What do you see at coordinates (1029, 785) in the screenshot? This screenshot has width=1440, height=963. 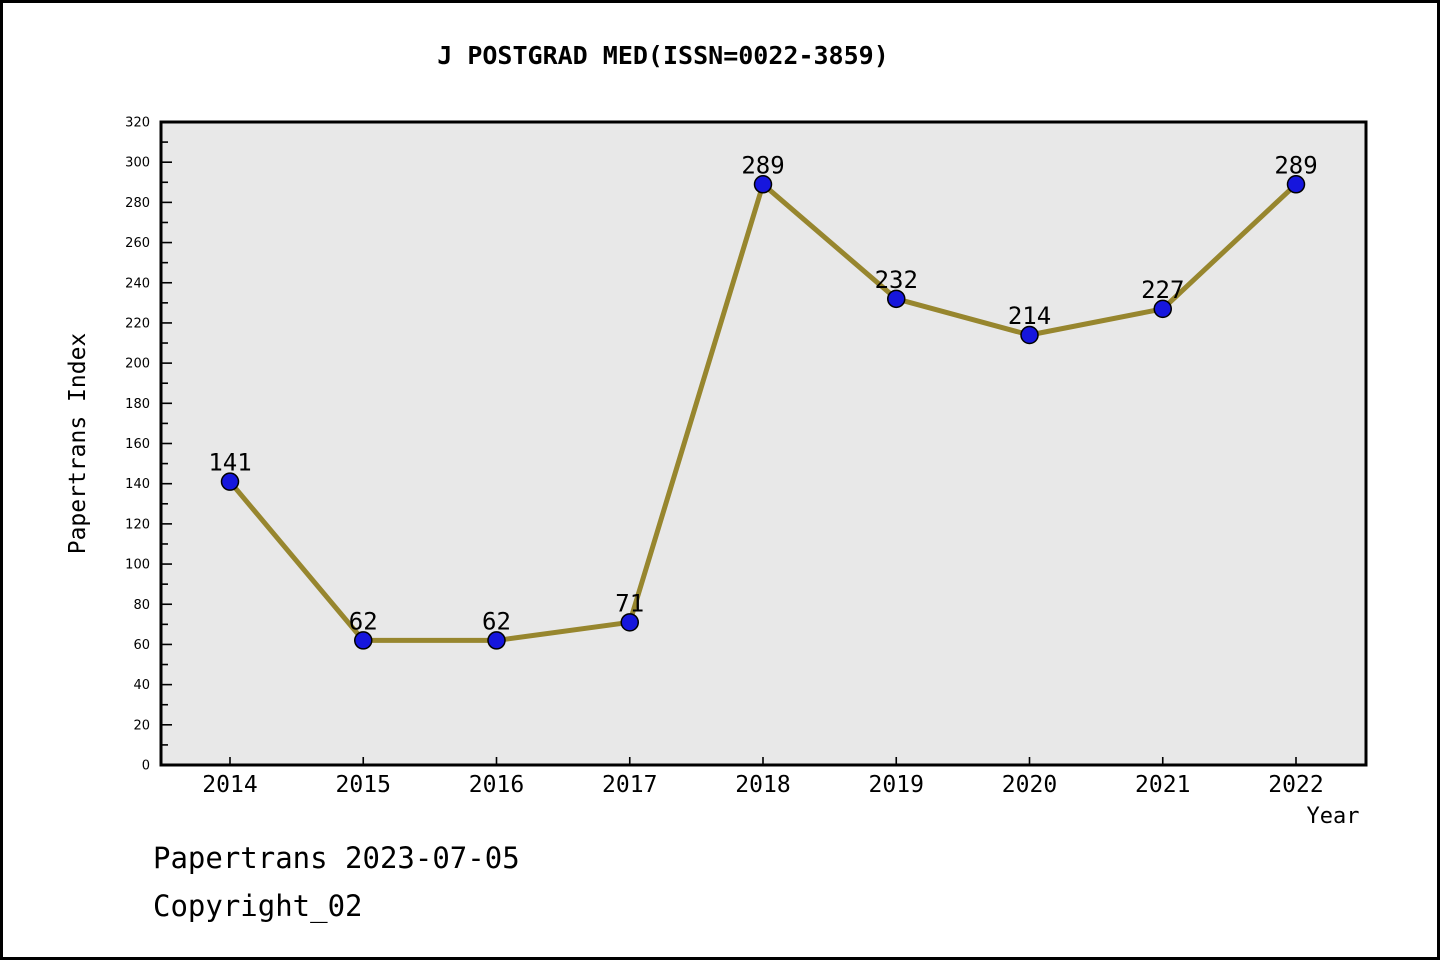 I see `x-tick-label: 2020` at bounding box center [1029, 785].